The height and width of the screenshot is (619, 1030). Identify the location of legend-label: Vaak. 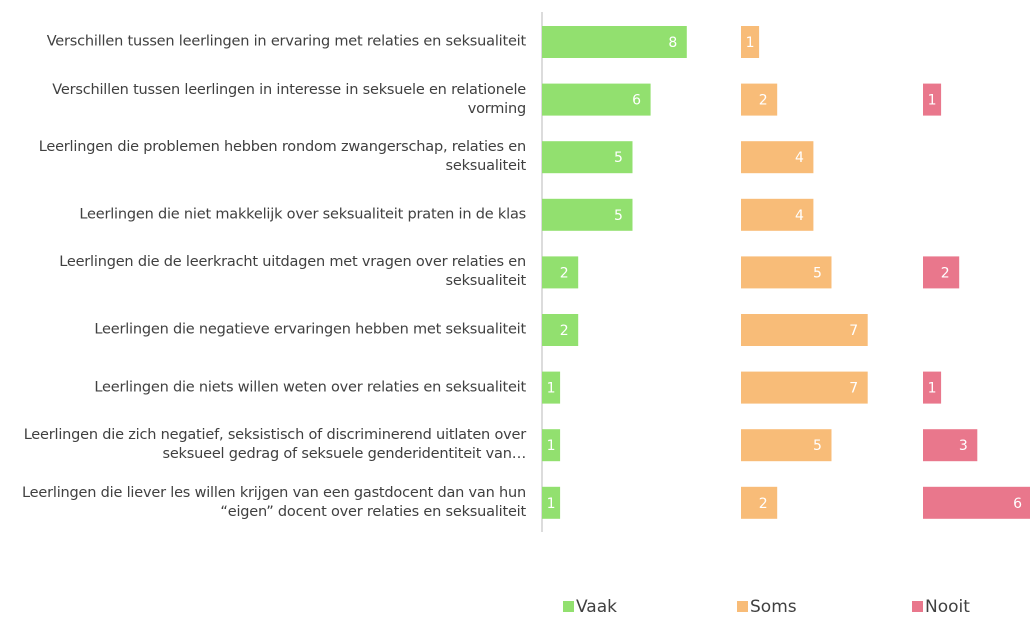
(596, 607).